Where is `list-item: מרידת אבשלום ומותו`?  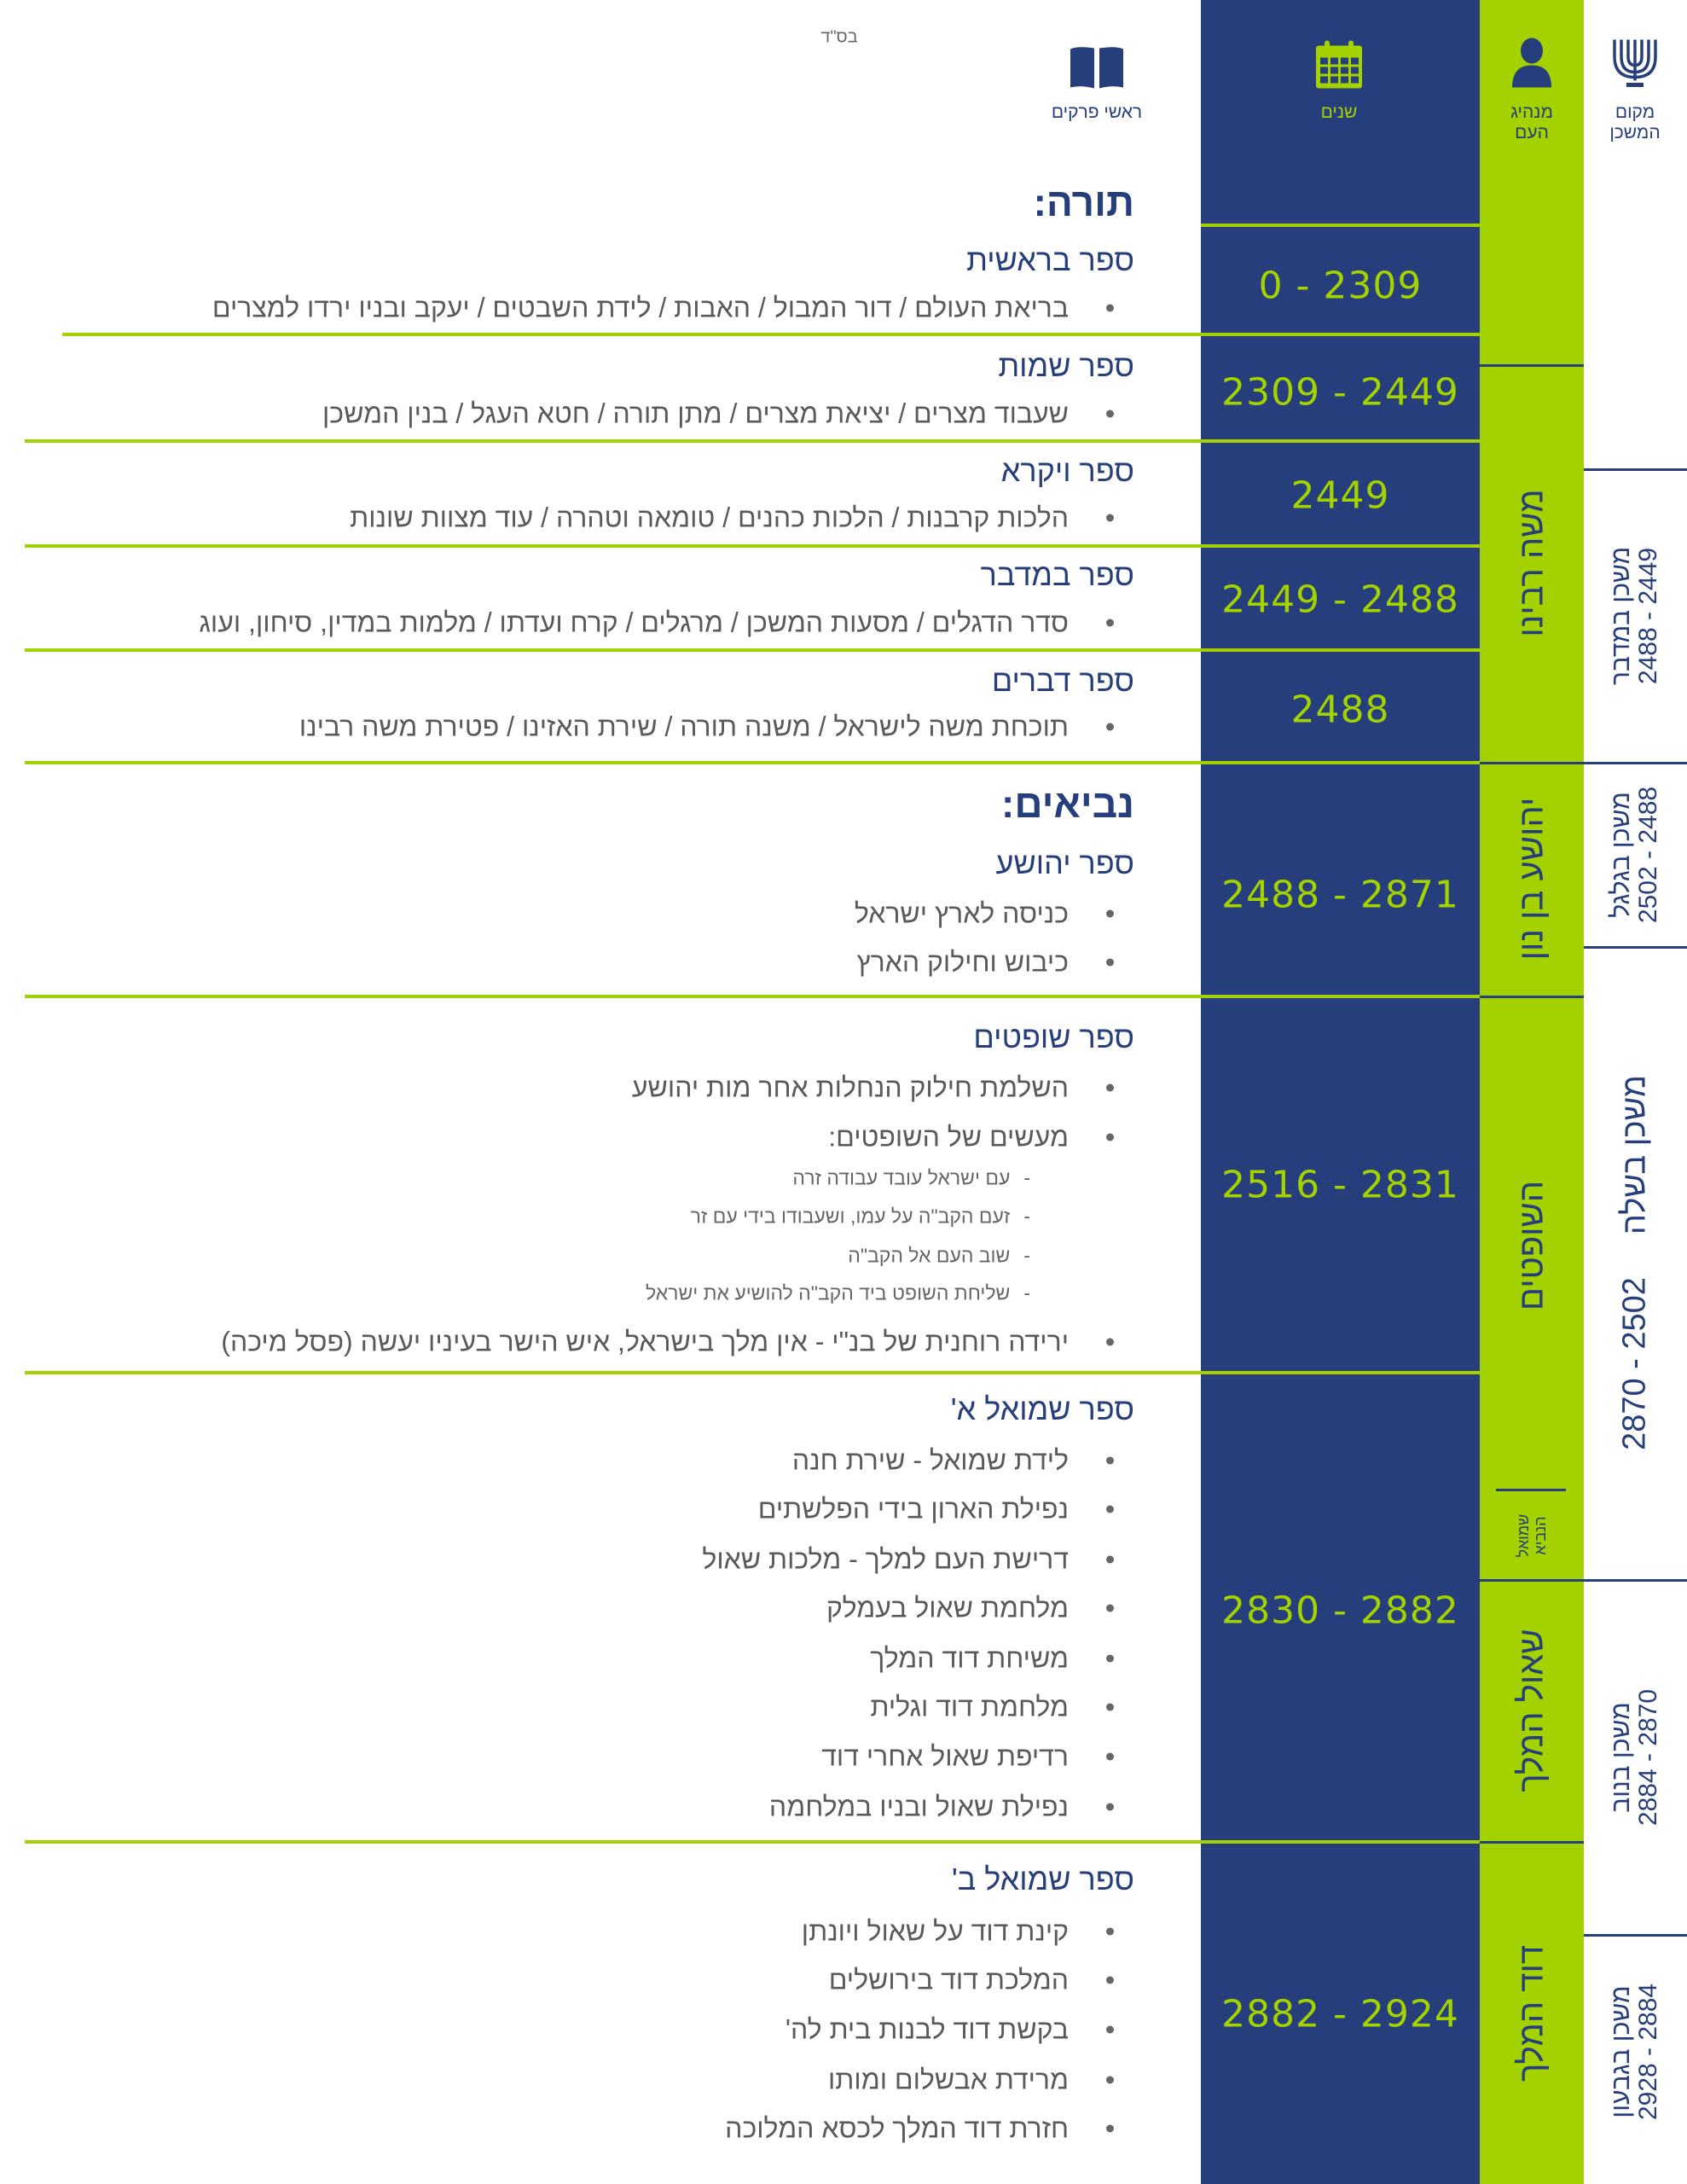
list-item: מרידת אבשלום ומותו is located at coordinates (971, 2080).